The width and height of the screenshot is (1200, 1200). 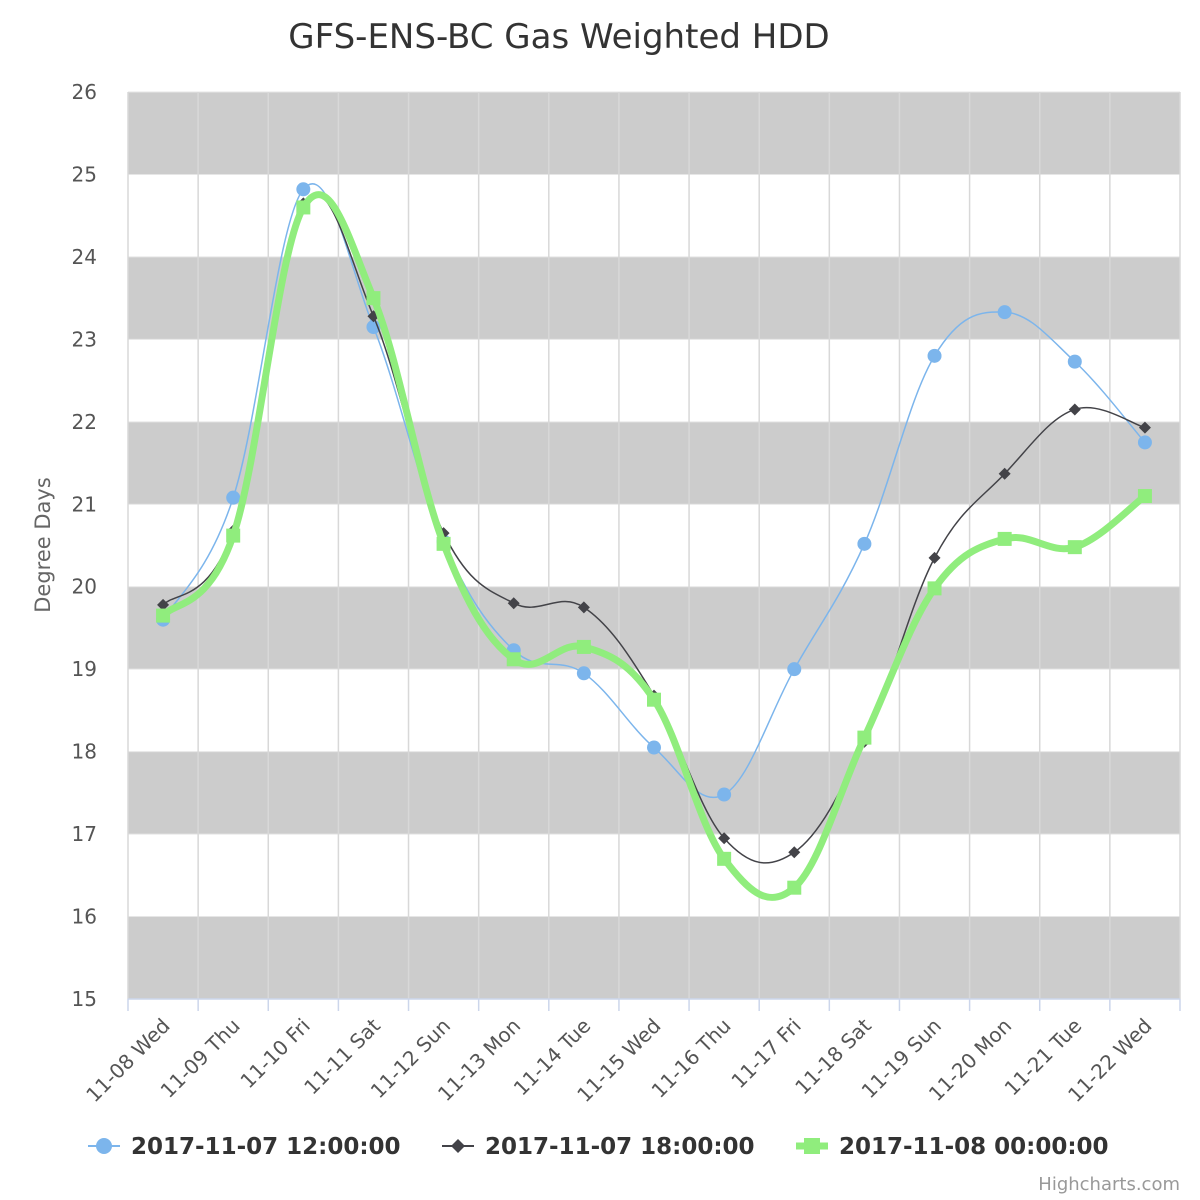 What do you see at coordinates (84, 339) in the screenshot?
I see `y-tick-label: 23` at bounding box center [84, 339].